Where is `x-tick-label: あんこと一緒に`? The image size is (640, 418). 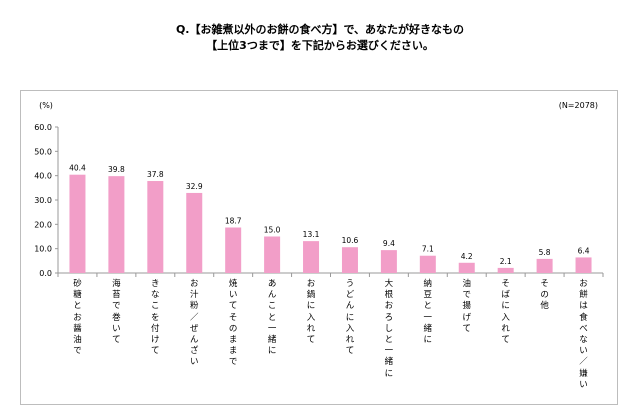
x-tick-label: あんこと一緒に is located at coordinates (272, 318).